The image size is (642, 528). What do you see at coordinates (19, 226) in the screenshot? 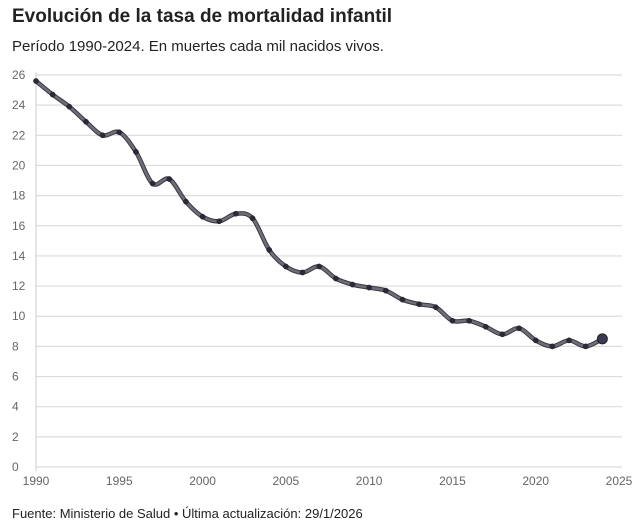
I see `y-tick-label: 16` at bounding box center [19, 226].